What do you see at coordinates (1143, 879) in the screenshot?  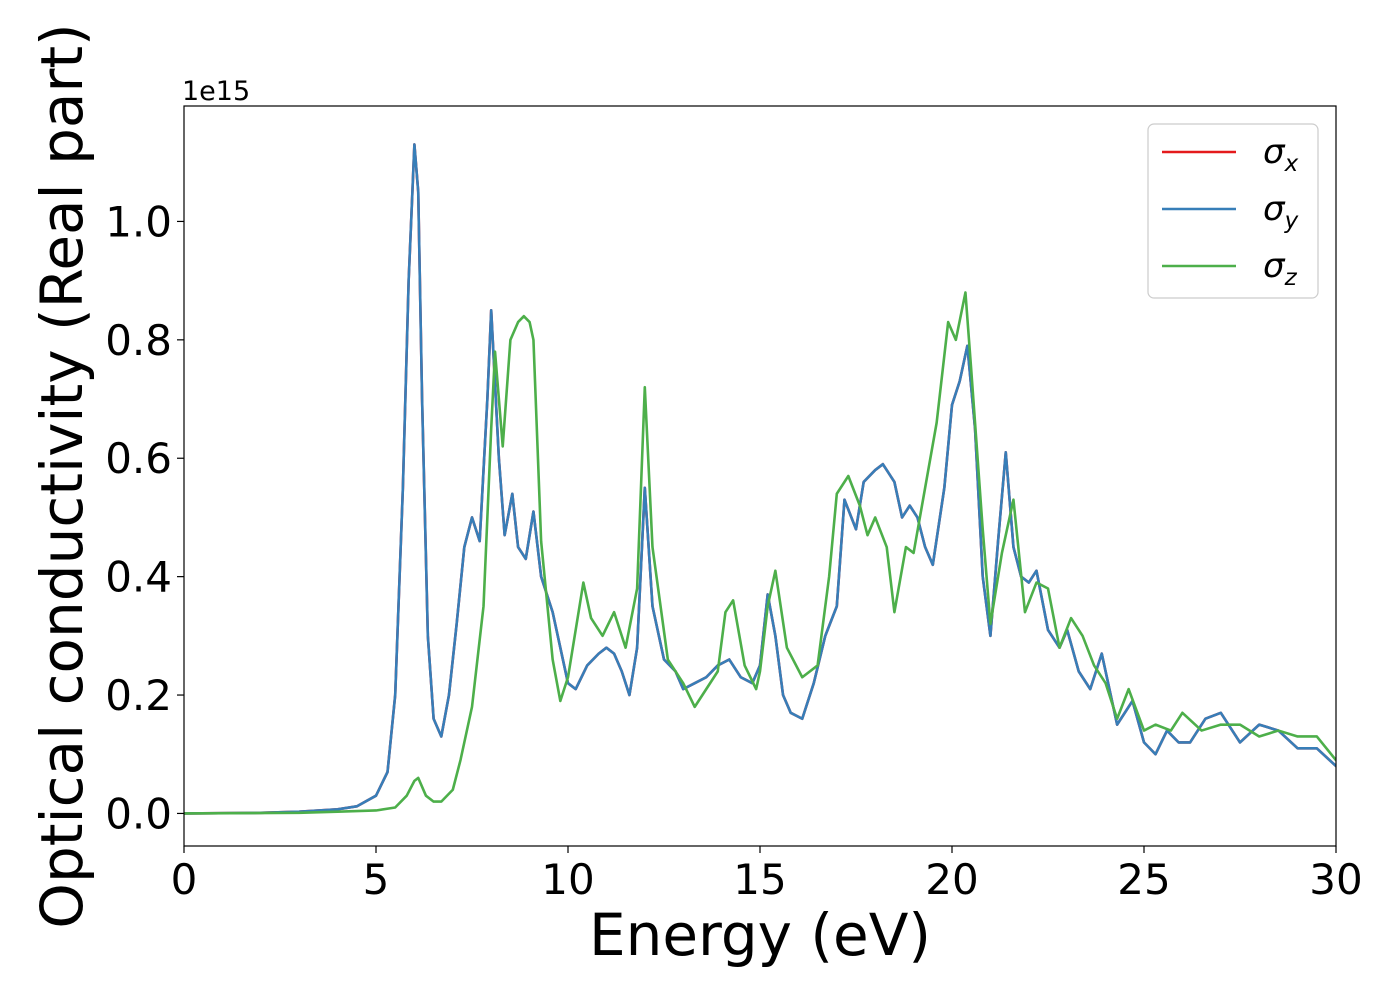 I see `x-tick-label: 25` at bounding box center [1143, 879].